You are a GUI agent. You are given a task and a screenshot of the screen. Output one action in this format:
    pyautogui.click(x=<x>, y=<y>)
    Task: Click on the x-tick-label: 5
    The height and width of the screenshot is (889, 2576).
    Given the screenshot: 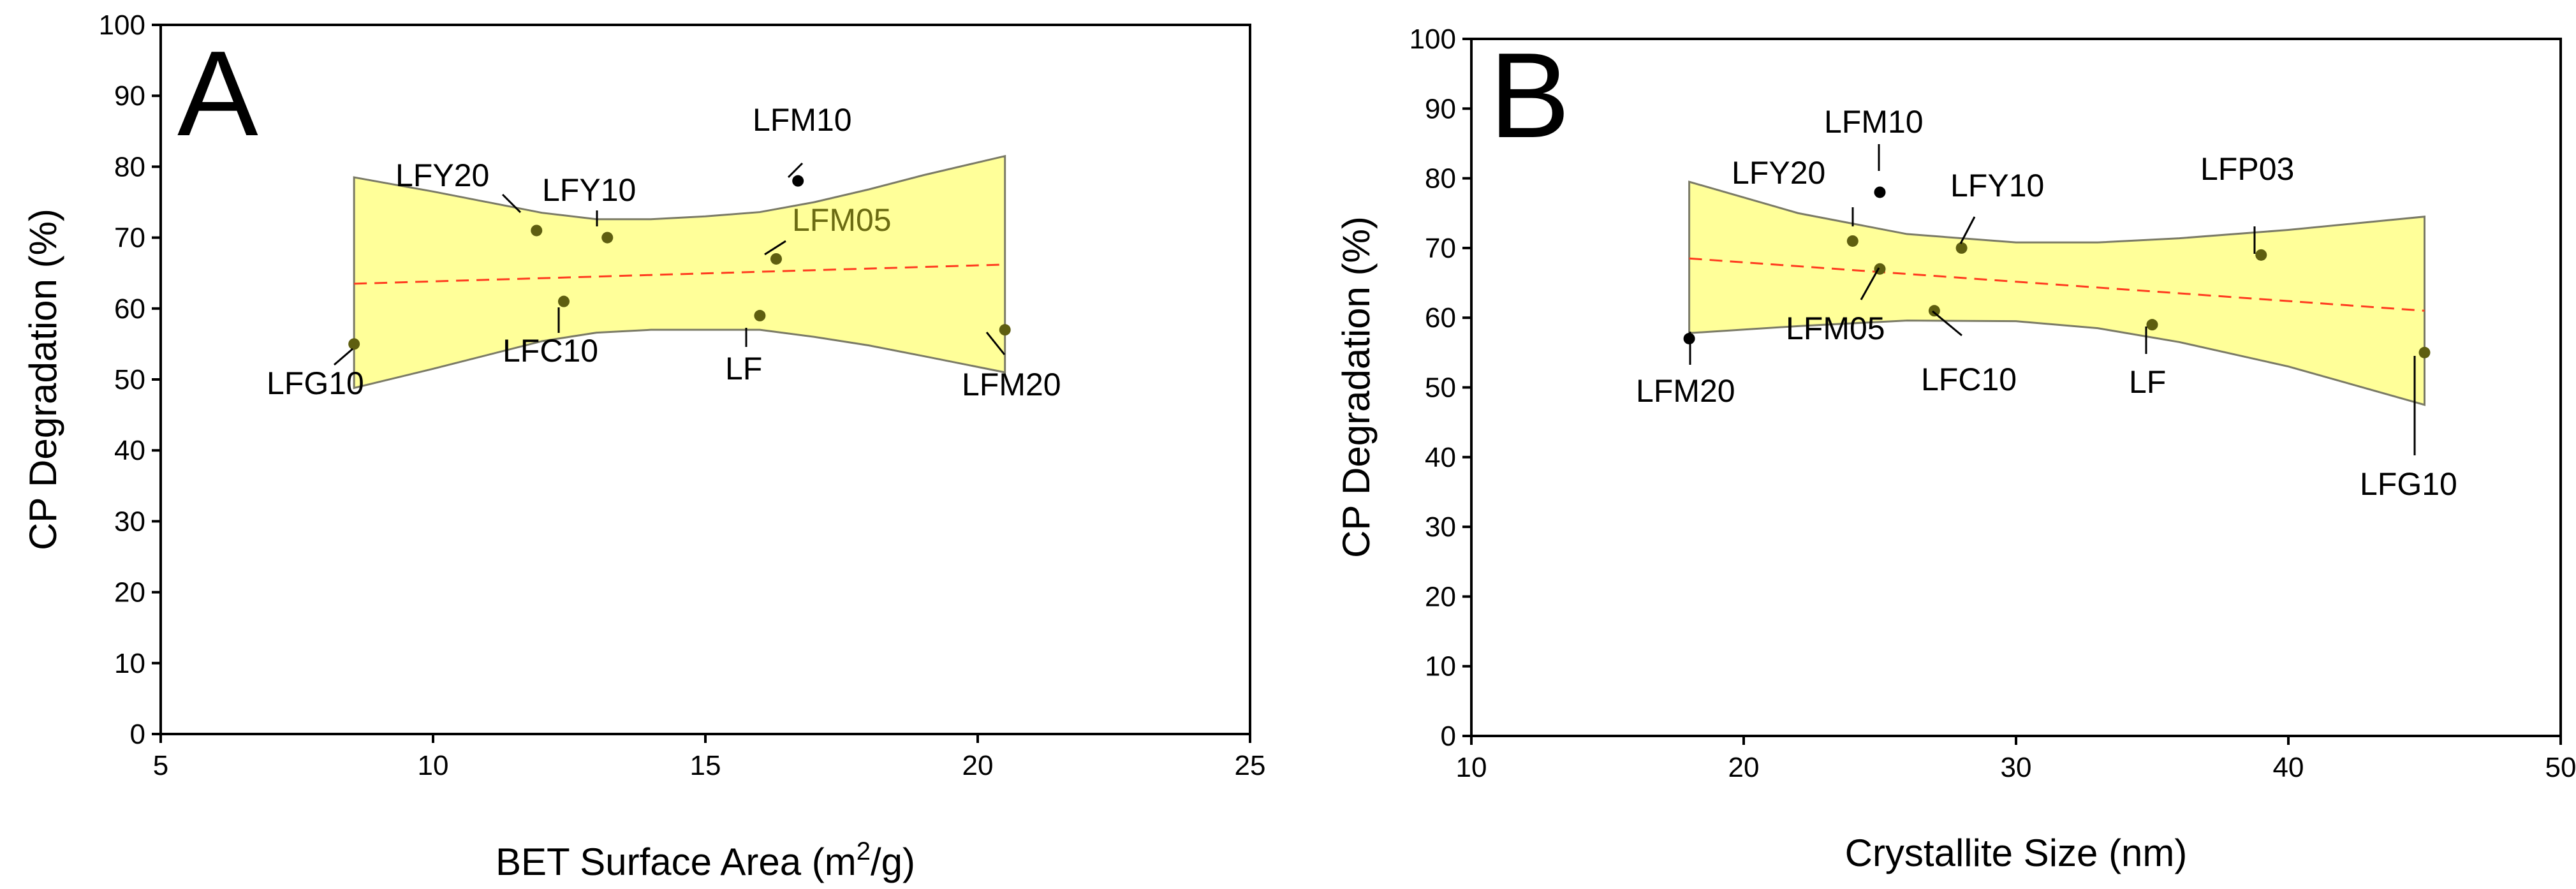 What is the action you would take?
    pyautogui.click(x=160, y=765)
    